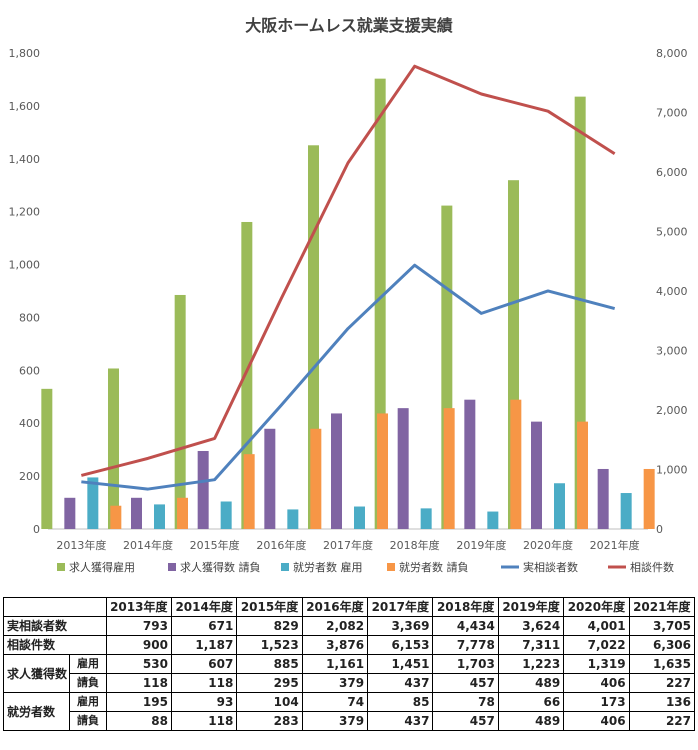 The height and width of the screenshot is (750, 698). Describe the element at coordinates (204, 702) in the screenshot. I see `table-cell: 93` at that location.